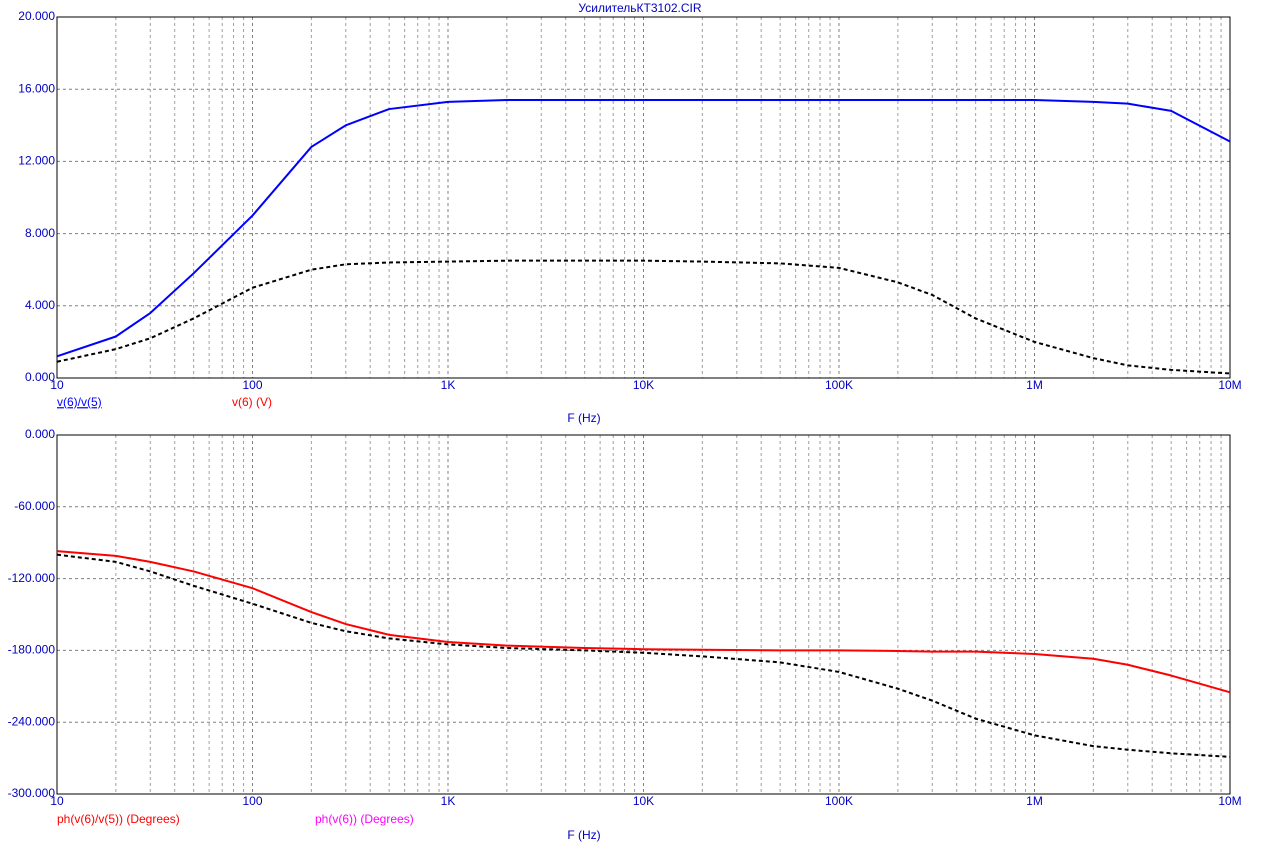  Describe the element at coordinates (643, 317) in the screenshot. I see `series-line` at that location.